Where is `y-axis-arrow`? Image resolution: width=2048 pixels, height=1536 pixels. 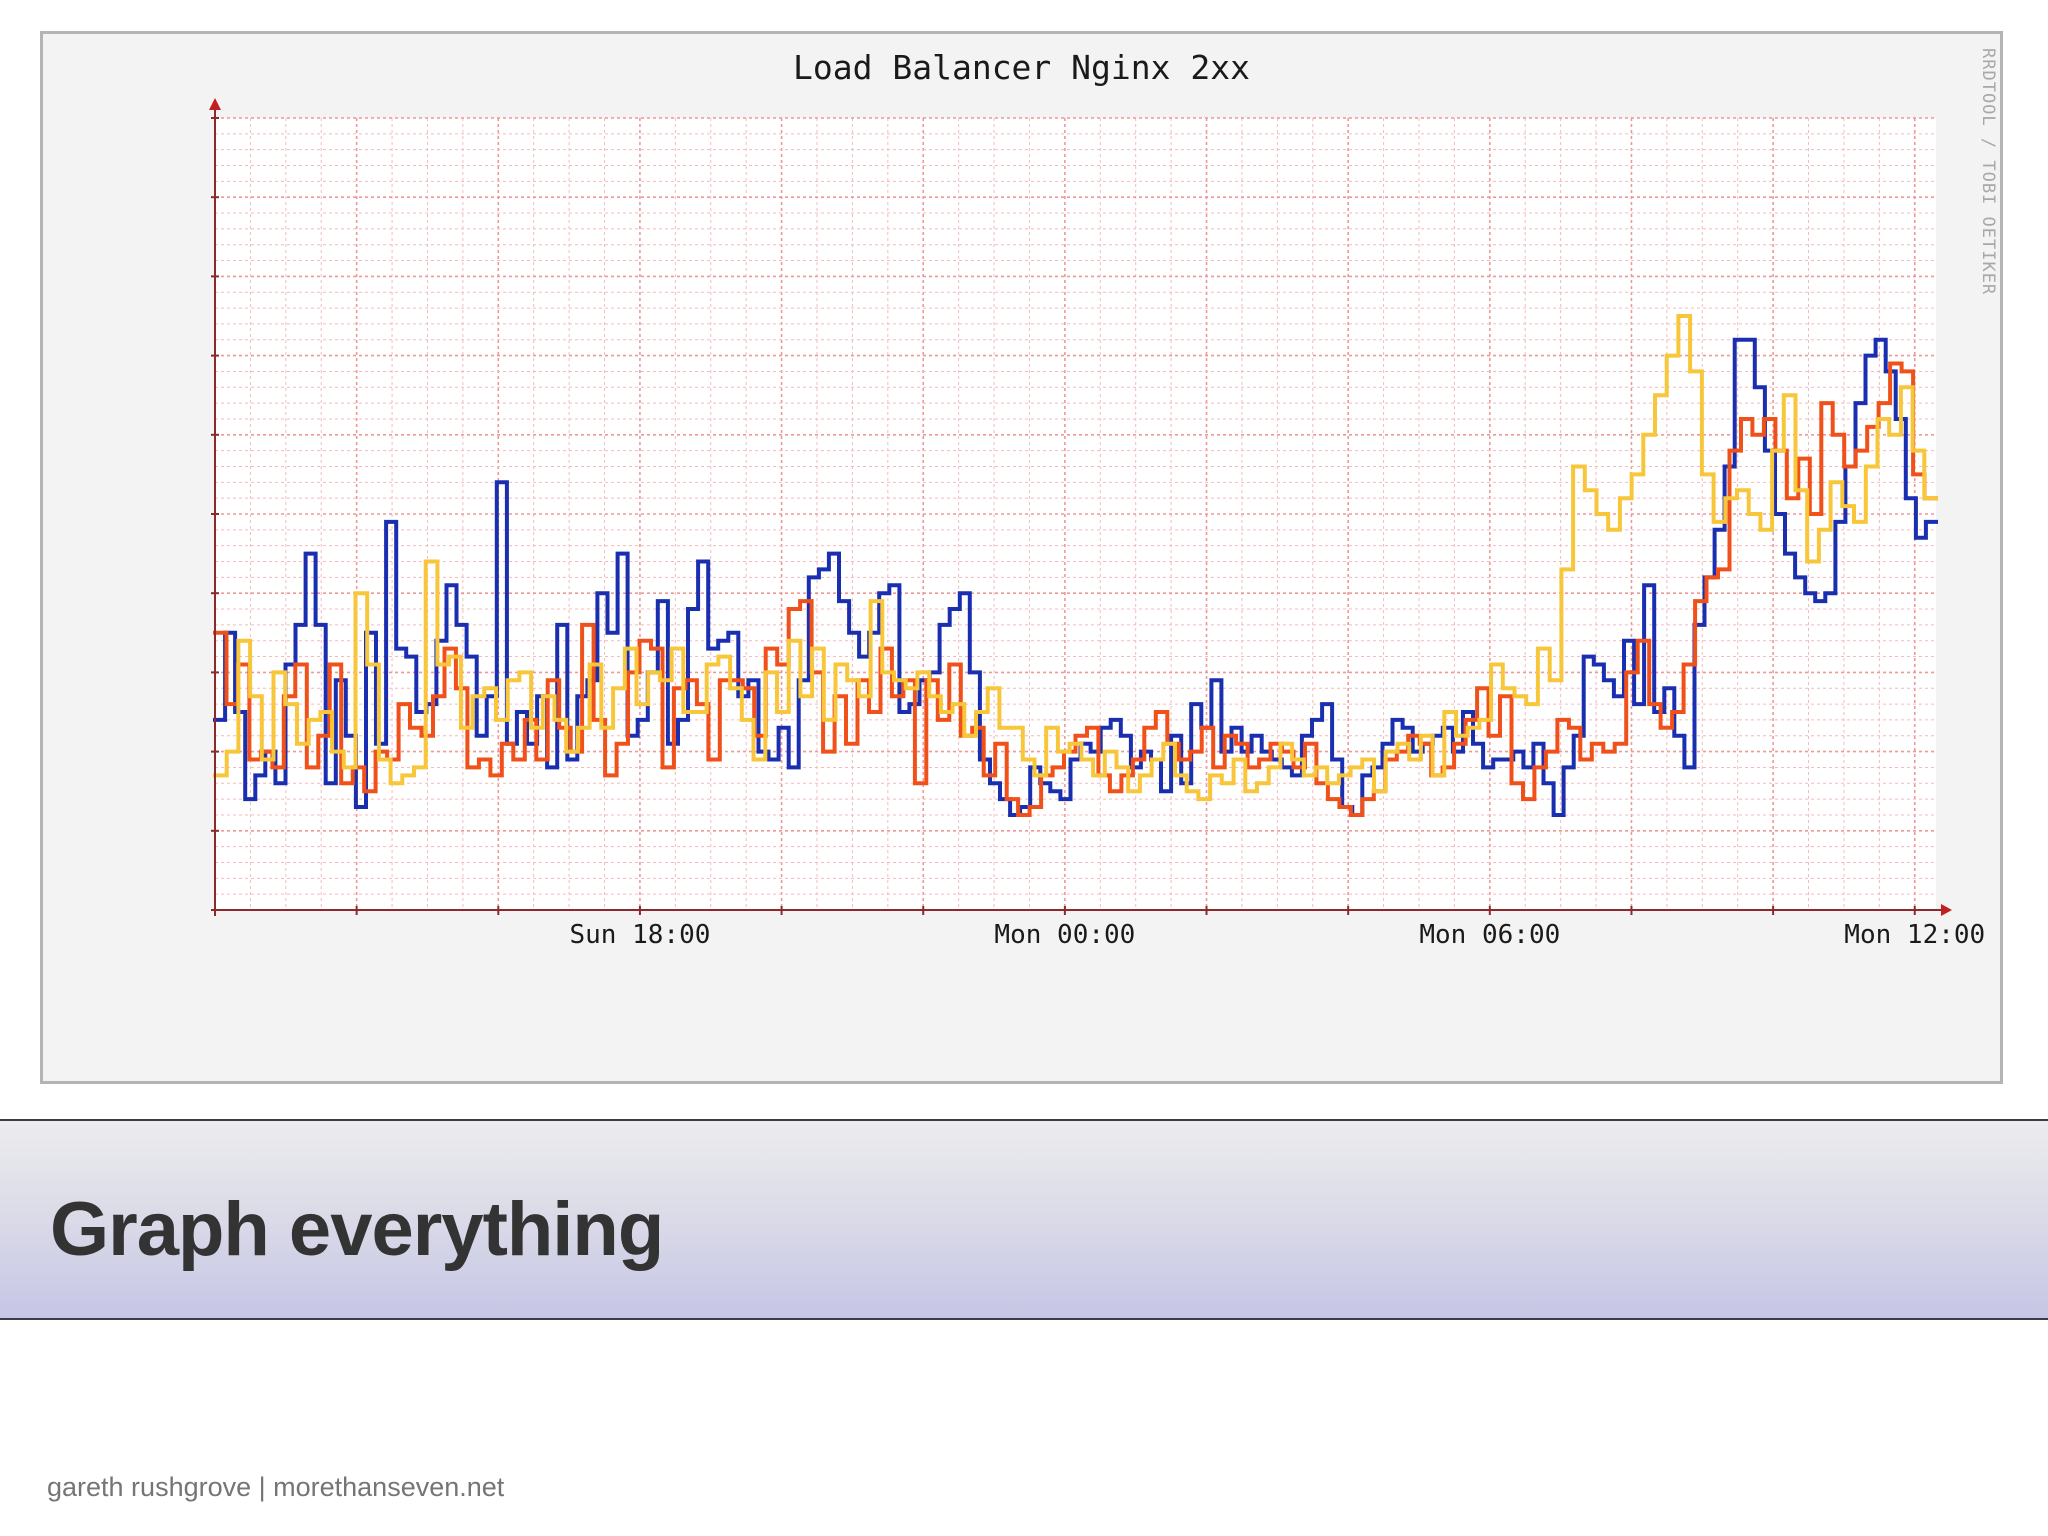 y-axis-arrow is located at coordinates (215, 104).